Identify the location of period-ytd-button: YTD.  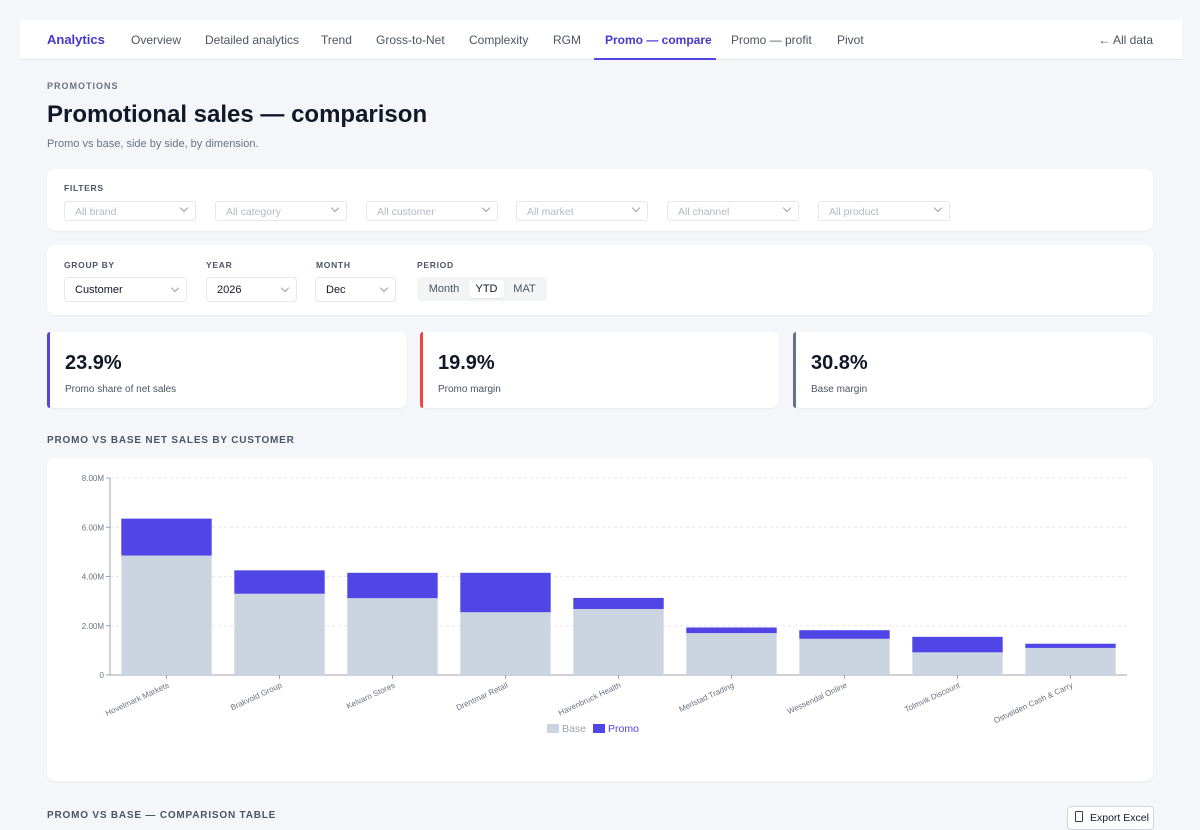
(486, 289).